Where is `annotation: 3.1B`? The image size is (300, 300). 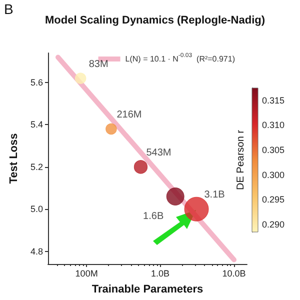
annotation: 3.1B is located at coordinates (215, 195).